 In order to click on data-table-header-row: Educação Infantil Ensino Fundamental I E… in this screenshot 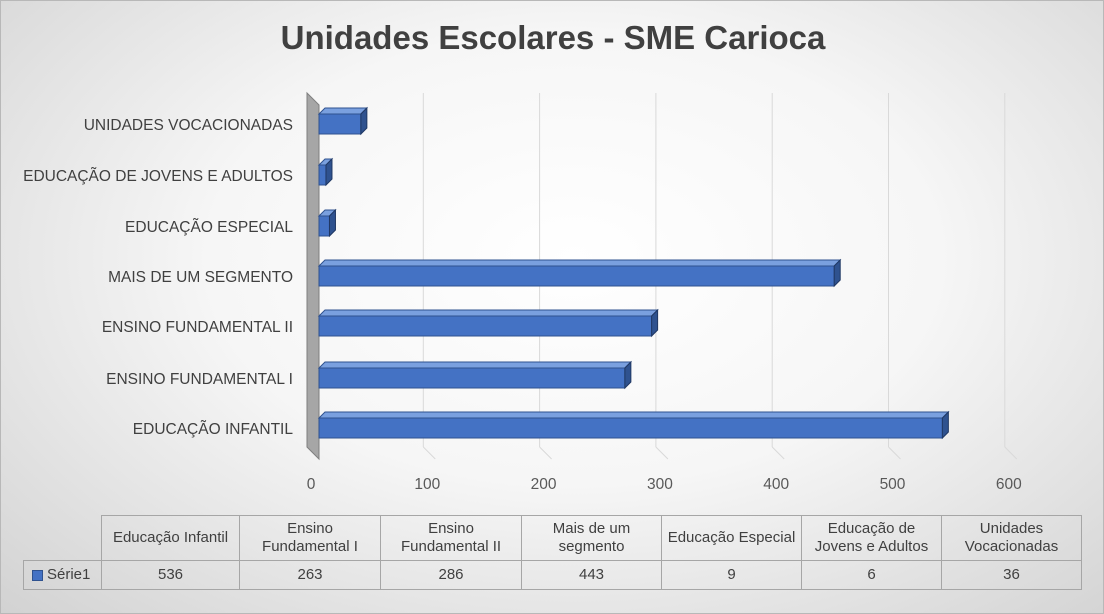, I will do `click(552, 538)`.